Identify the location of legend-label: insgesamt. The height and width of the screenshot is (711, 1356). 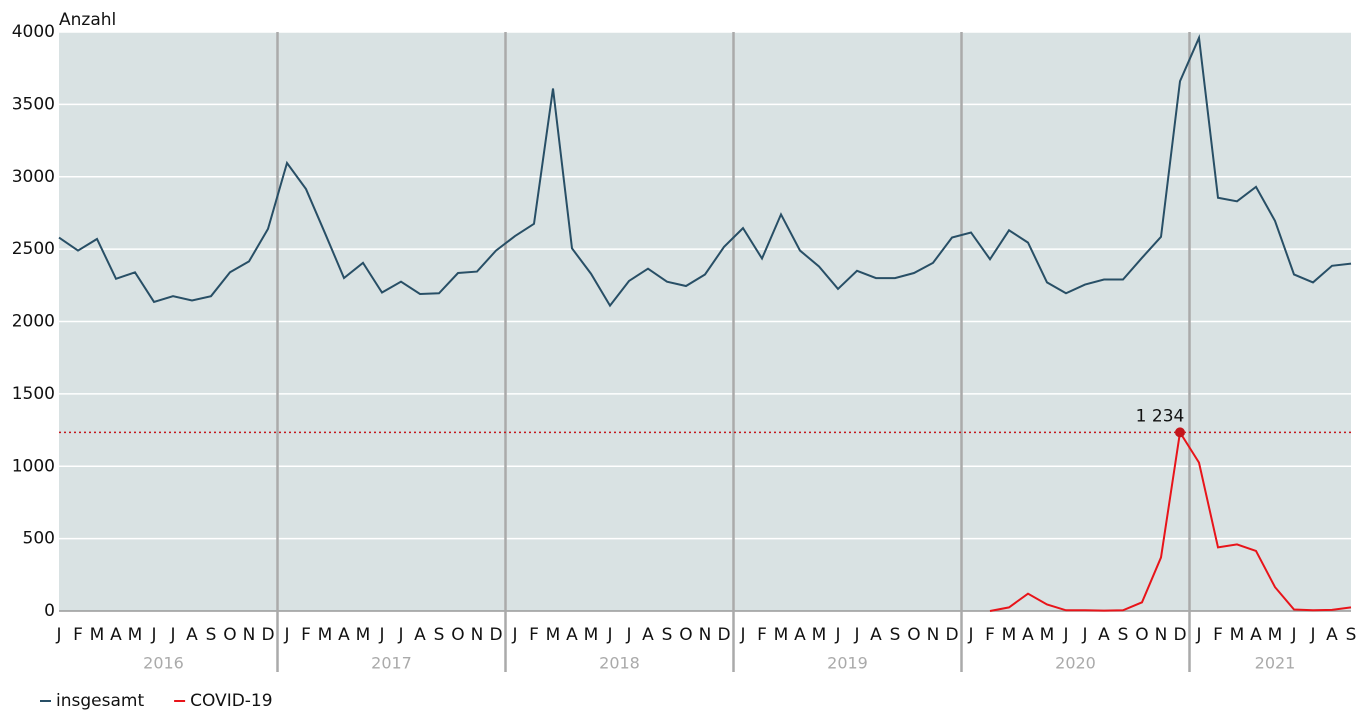
(100, 701).